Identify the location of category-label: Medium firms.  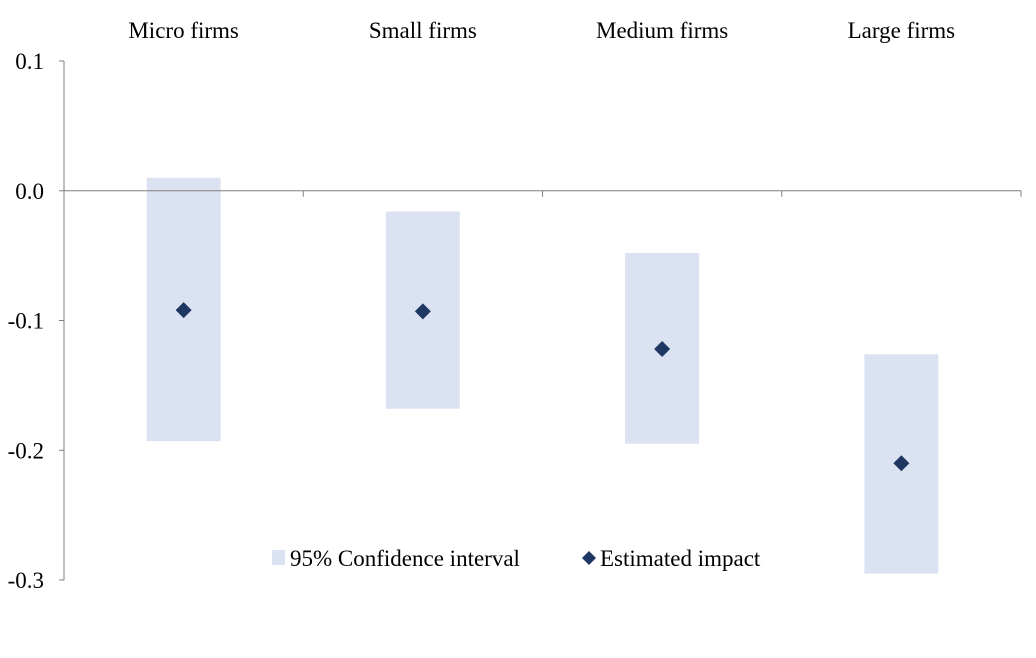
(662, 30).